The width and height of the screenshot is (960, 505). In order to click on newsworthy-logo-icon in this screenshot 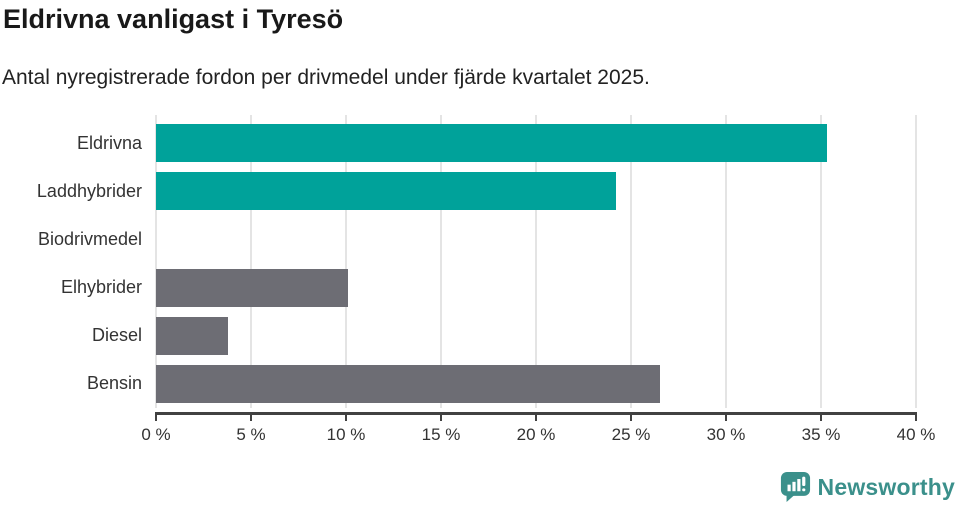, I will do `click(795, 487)`.